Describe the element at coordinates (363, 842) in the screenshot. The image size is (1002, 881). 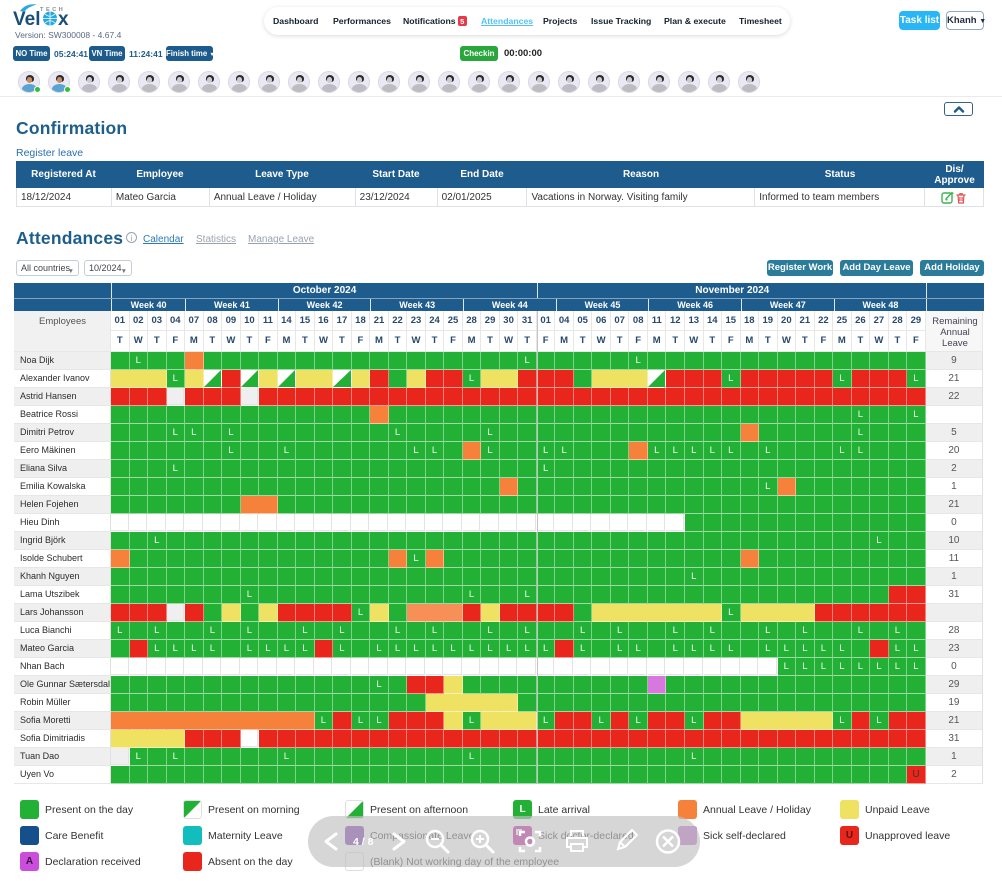
I see `svg-text: 4 / 8` at that location.